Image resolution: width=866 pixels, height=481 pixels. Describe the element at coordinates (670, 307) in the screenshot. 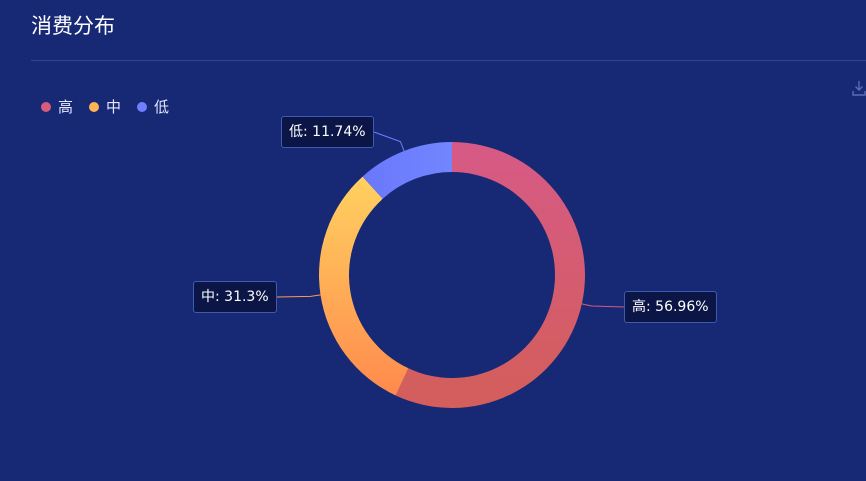

I see `data-label-high: 高: 56.96%` at that location.